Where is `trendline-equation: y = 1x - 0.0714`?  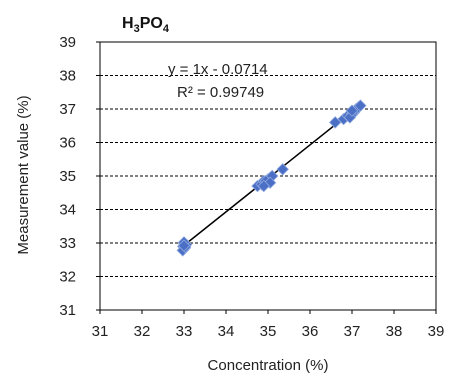 trendline-equation: y = 1x - 0.0714 is located at coordinates (218, 69).